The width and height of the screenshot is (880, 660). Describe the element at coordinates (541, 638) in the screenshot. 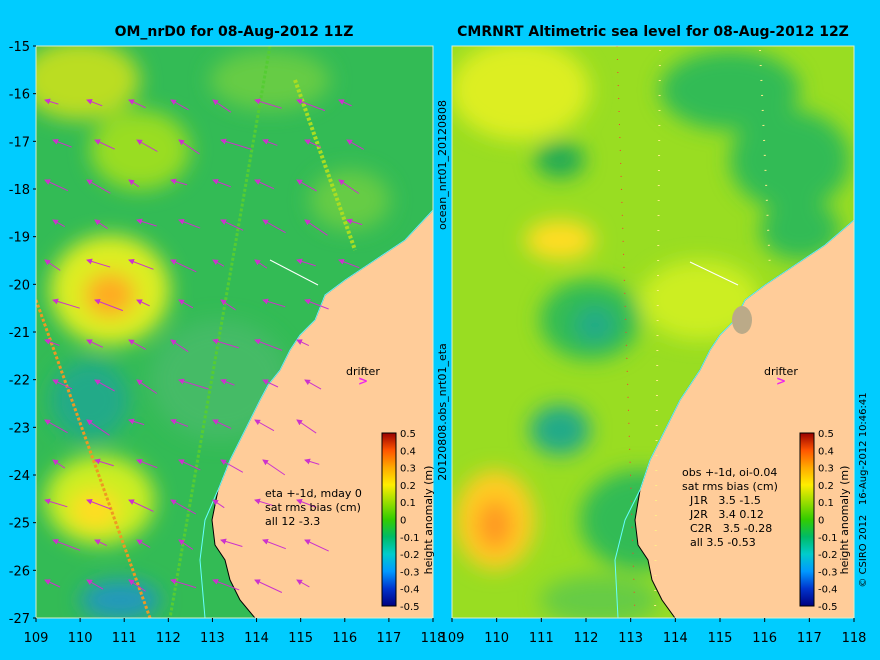

I see `lon-tick-label: 111` at that location.